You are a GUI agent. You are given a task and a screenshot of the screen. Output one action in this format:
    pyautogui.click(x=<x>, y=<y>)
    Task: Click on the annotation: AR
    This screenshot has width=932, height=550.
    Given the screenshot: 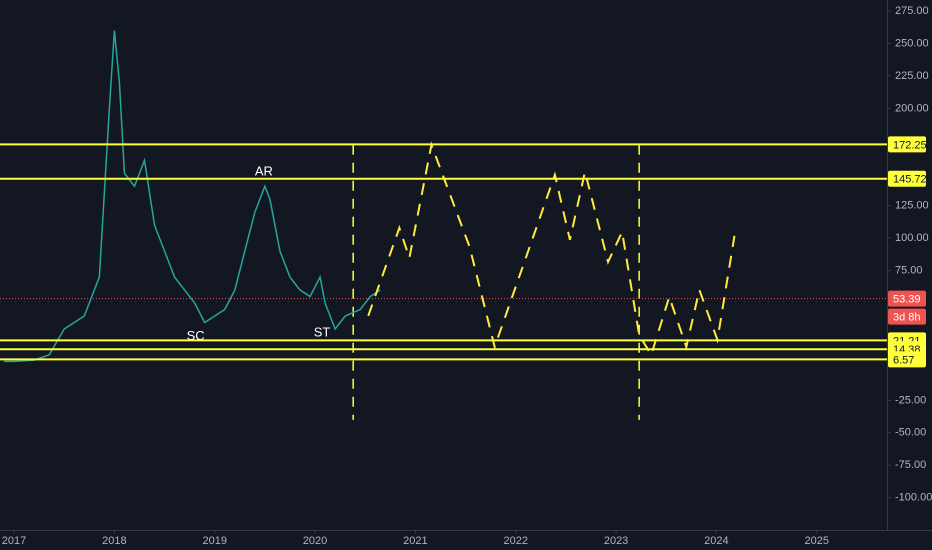 What is the action you would take?
    pyautogui.click(x=264, y=170)
    